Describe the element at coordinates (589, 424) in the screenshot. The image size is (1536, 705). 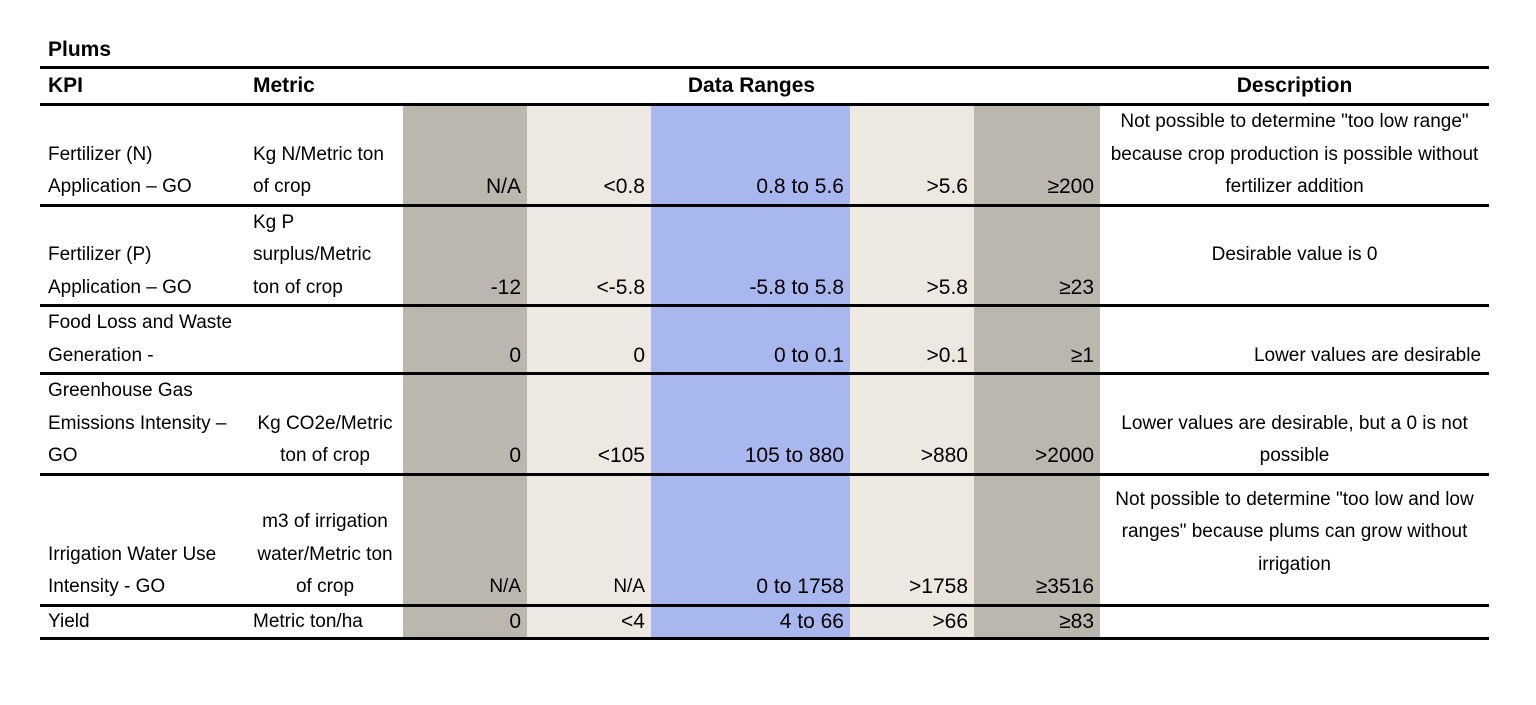
I see `range-cell-2: <105` at that location.